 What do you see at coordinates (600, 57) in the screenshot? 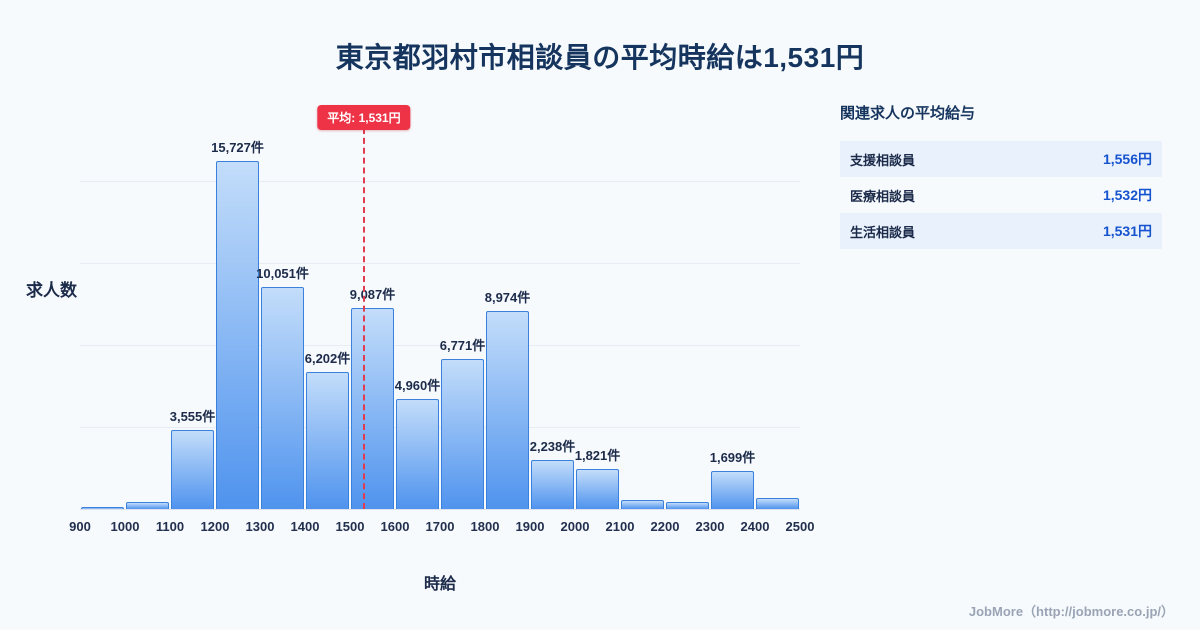
I see `page-title: 東京都羽村市相談員の平均時給は1,531円` at bounding box center [600, 57].